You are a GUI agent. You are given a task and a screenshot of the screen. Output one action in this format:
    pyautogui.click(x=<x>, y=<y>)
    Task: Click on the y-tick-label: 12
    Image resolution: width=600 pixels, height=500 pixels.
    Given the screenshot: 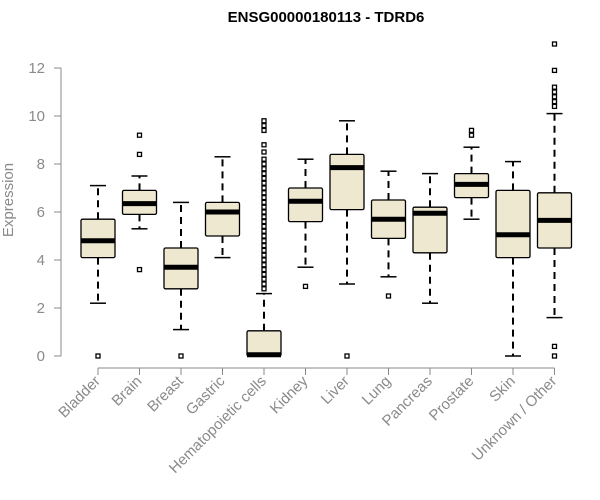 What is the action you would take?
    pyautogui.click(x=36, y=68)
    